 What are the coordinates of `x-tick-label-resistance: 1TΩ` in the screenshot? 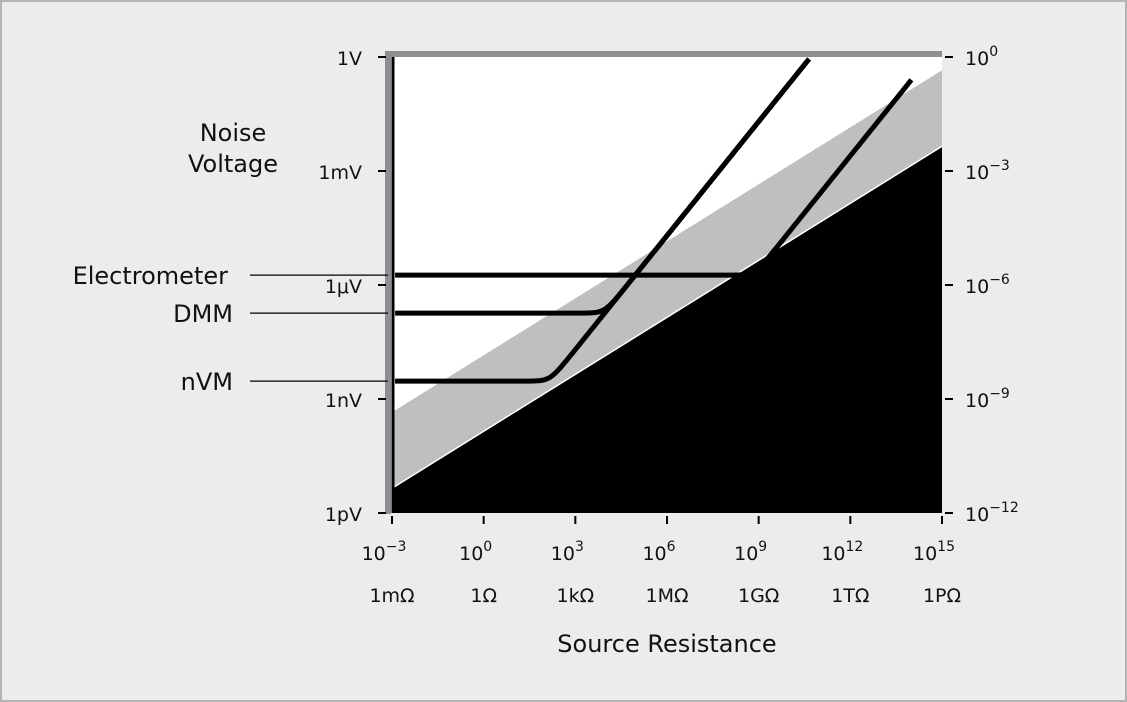 It's located at (850, 596).